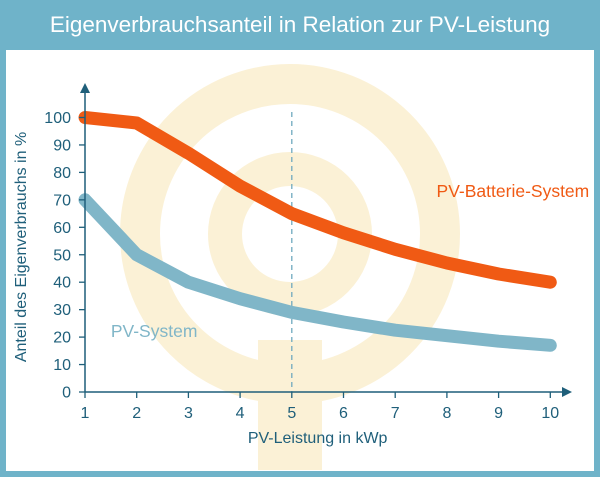 The width and height of the screenshot is (600, 477). What do you see at coordinates (240, 413) in the screenshot?
I see `x-tick-label: 4` at bounding box center [240, 413].